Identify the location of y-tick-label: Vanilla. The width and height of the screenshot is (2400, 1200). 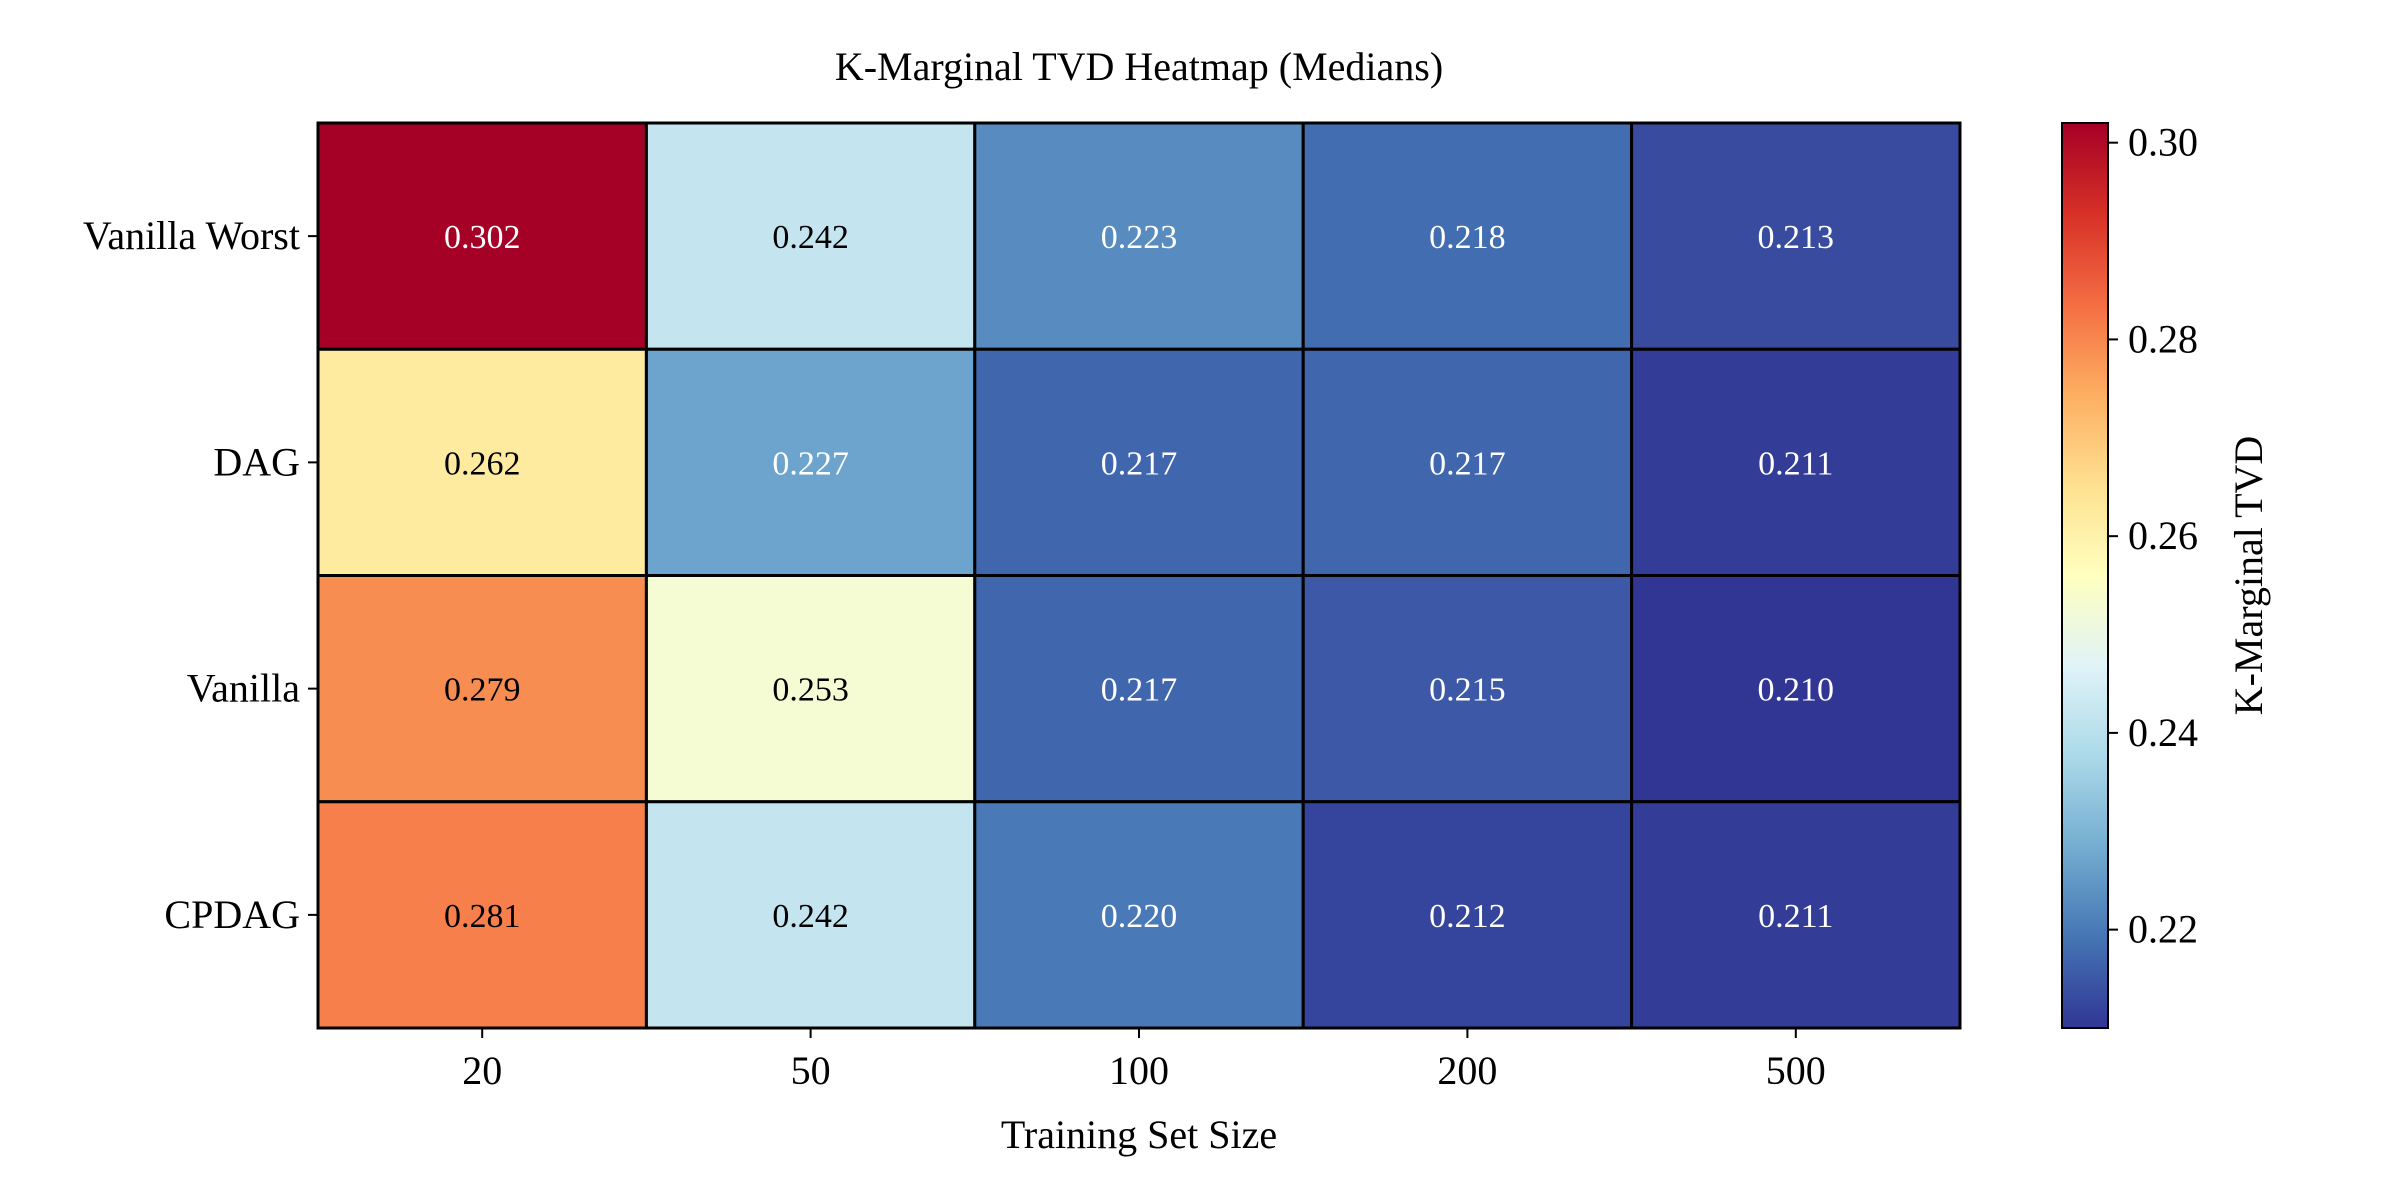
(244, 688).